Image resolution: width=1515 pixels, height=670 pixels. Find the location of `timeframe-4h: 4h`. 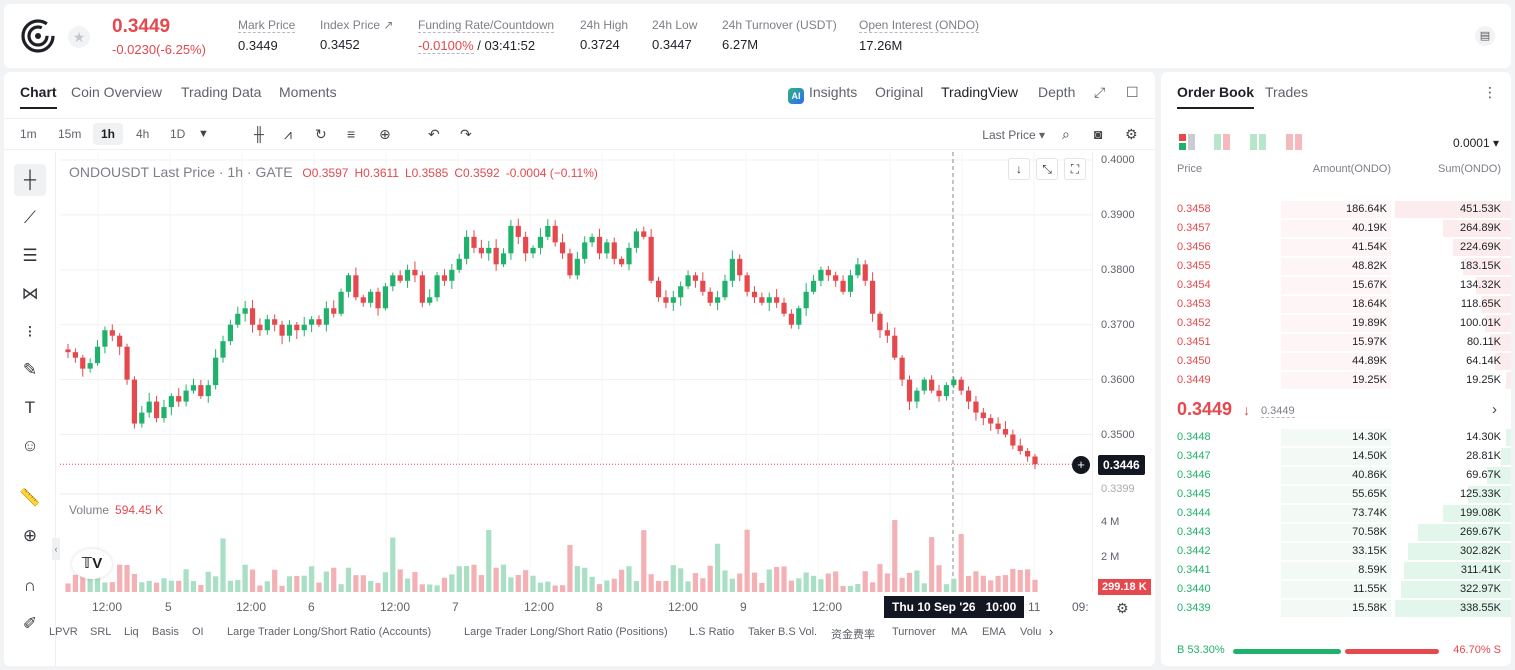

timeframe-4h: 4h is located at coordinates (143, 134).